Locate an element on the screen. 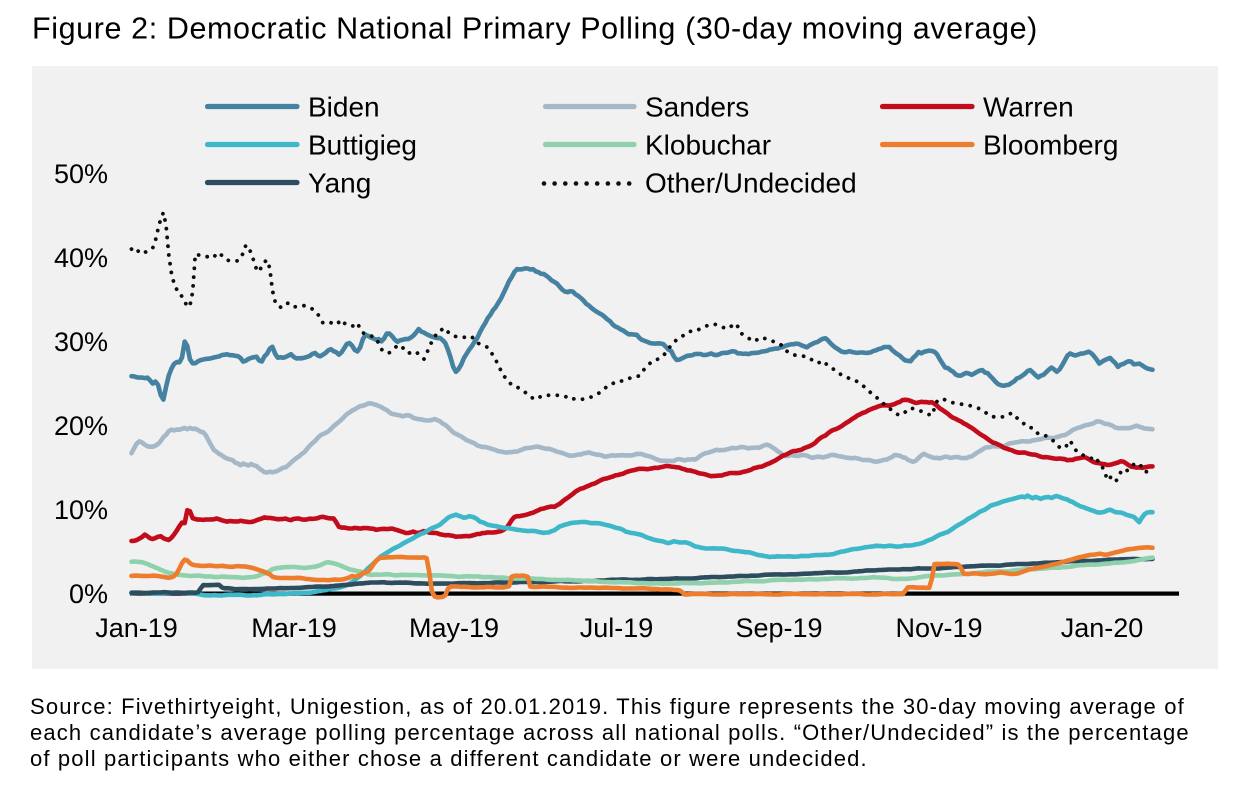 The width and height of the screenshot is (1258, 798). svg-text: 10% is located at coordinates (81, 510).